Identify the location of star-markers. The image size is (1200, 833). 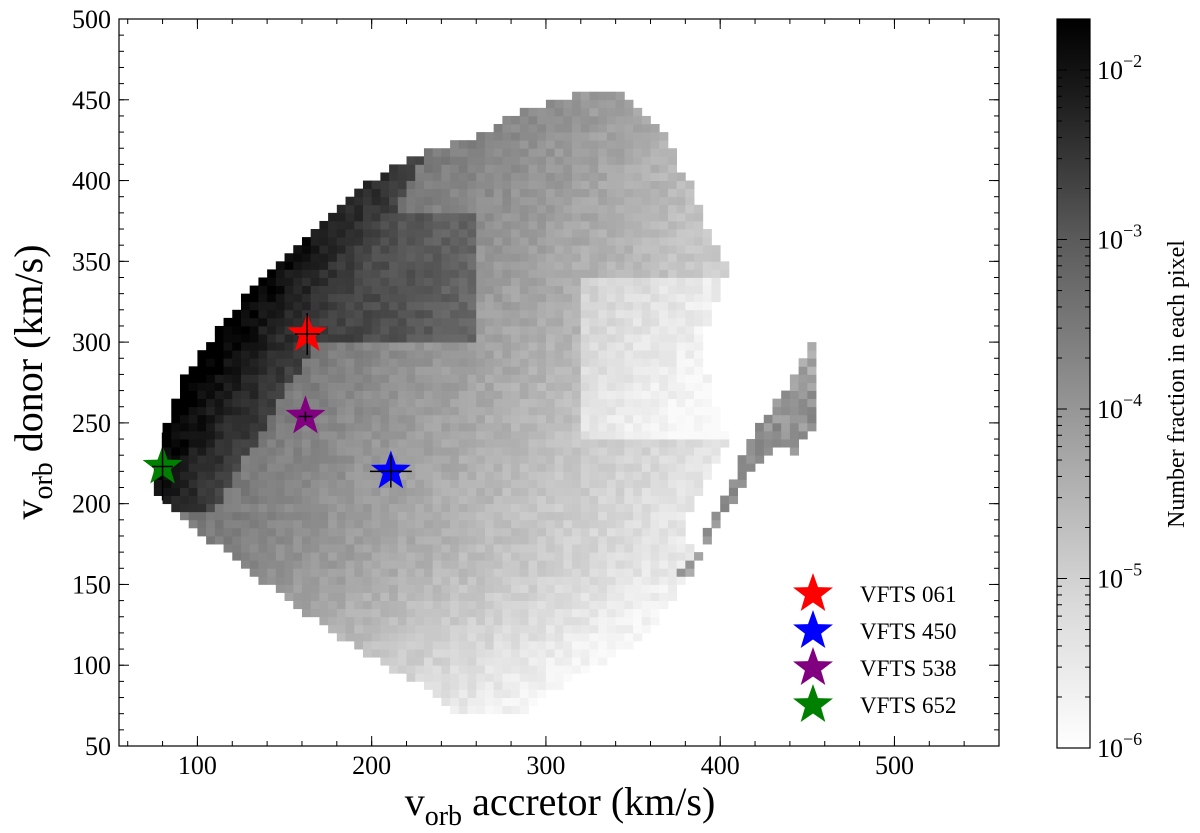
(277, 407).